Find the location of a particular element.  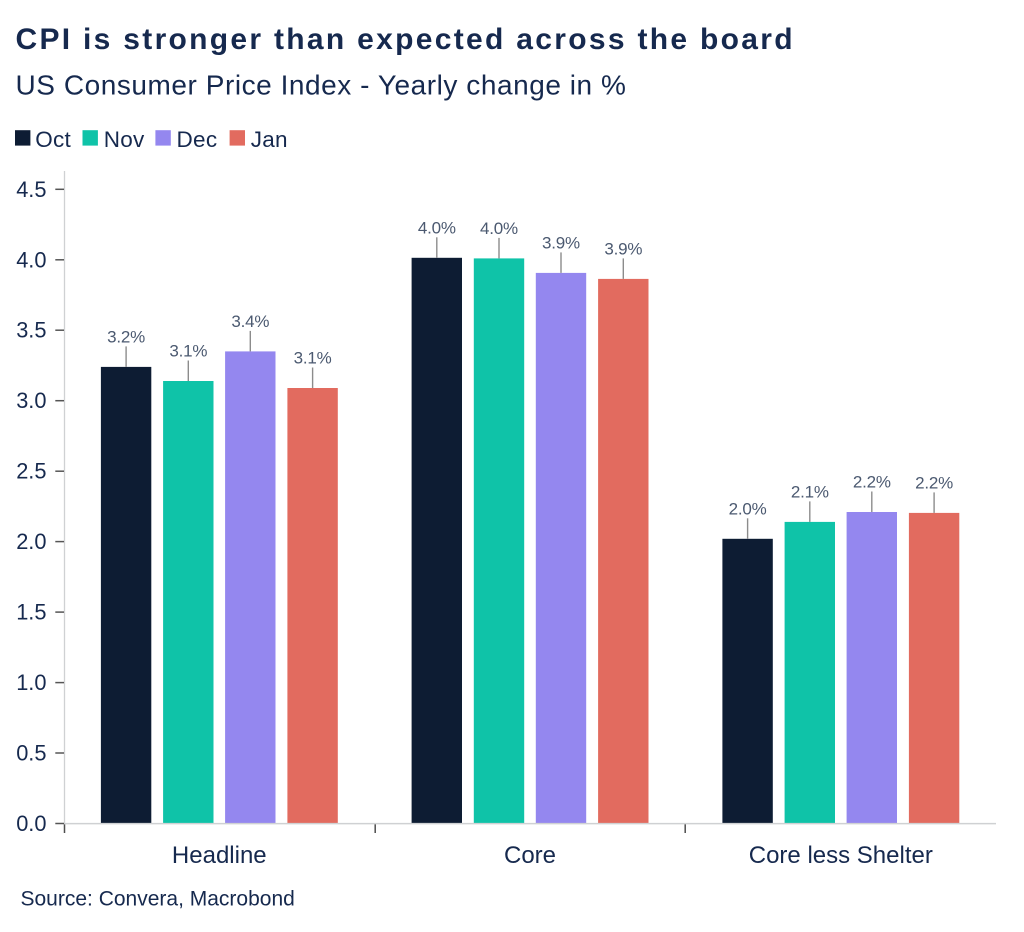

svg-text: Source: Convera, Macrobond is located at coordinates (158, 899).